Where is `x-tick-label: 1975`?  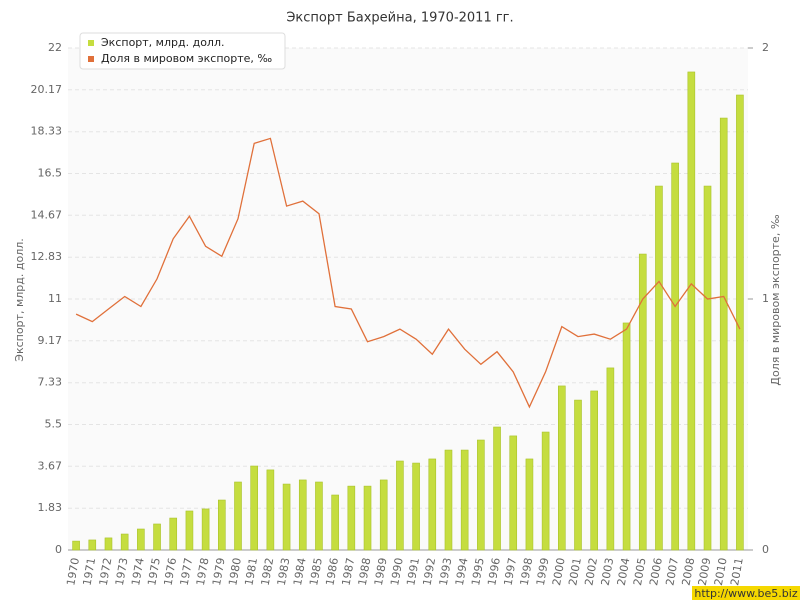
x-tick-label: 1975 is located at coordinates (154, 572).